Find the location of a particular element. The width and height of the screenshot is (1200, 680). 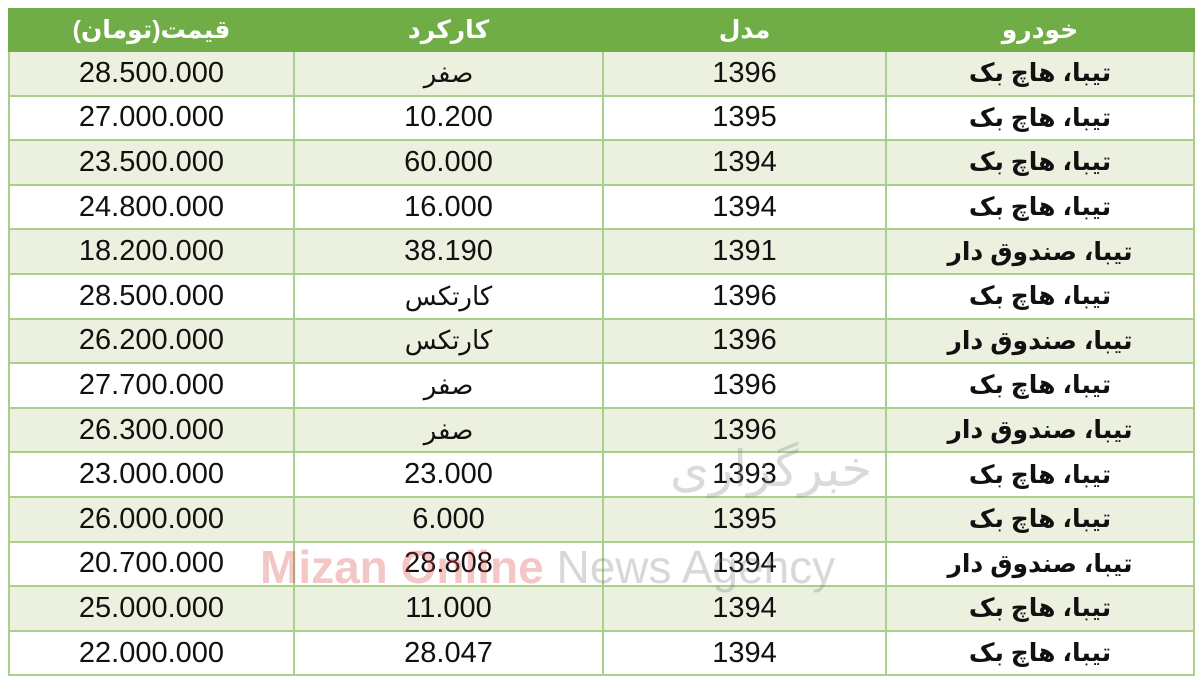

cell-price: 26.200.000 is located at coordinates (151, 341).